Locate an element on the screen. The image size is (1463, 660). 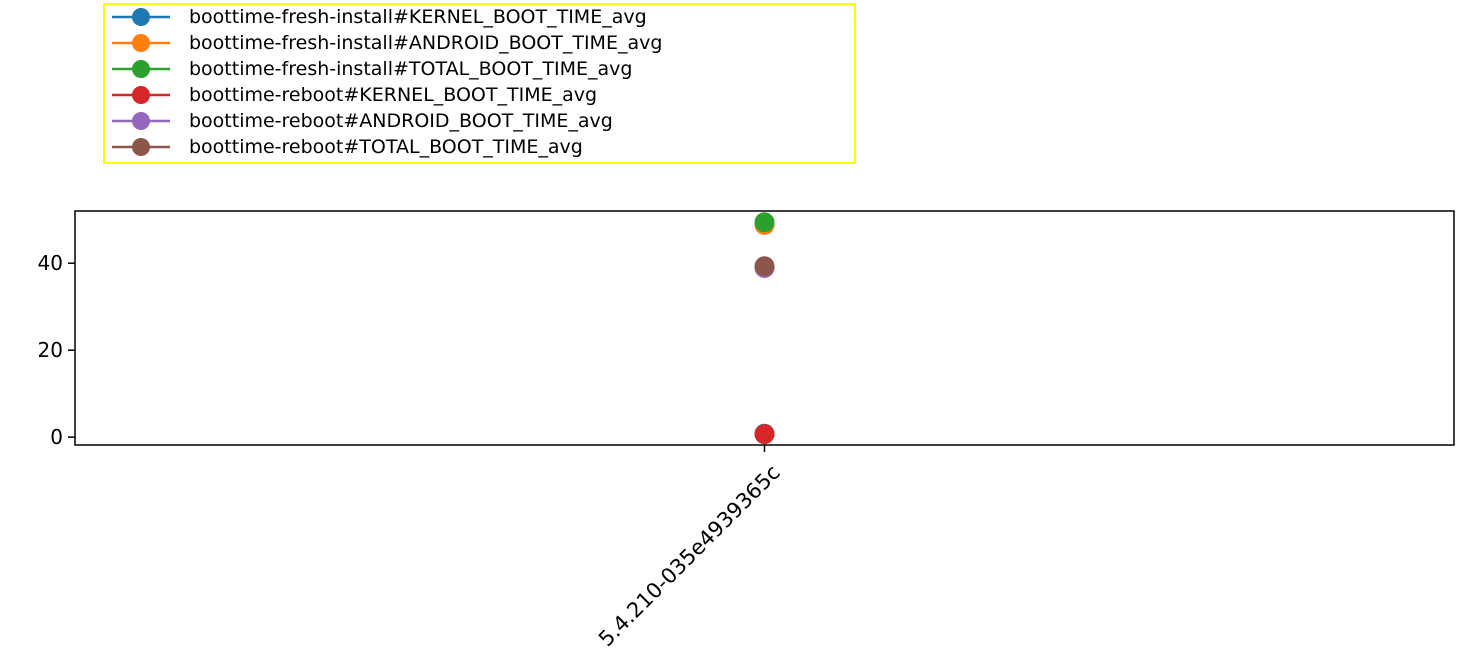
legend-label: boottime-reboot#TOTAL_BOOT_TIME_avg is located at coordinates (386, 147).